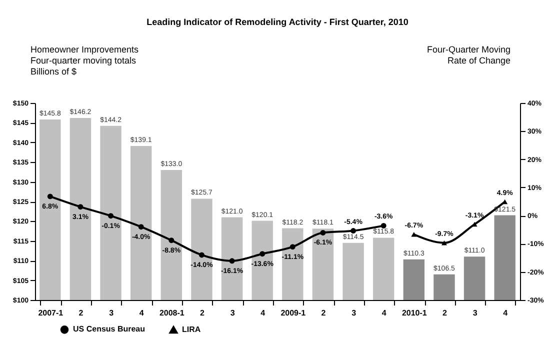  I want to click on y2-axis-title: Four-Quarter Moving Rate of Change, so click(468, 55).